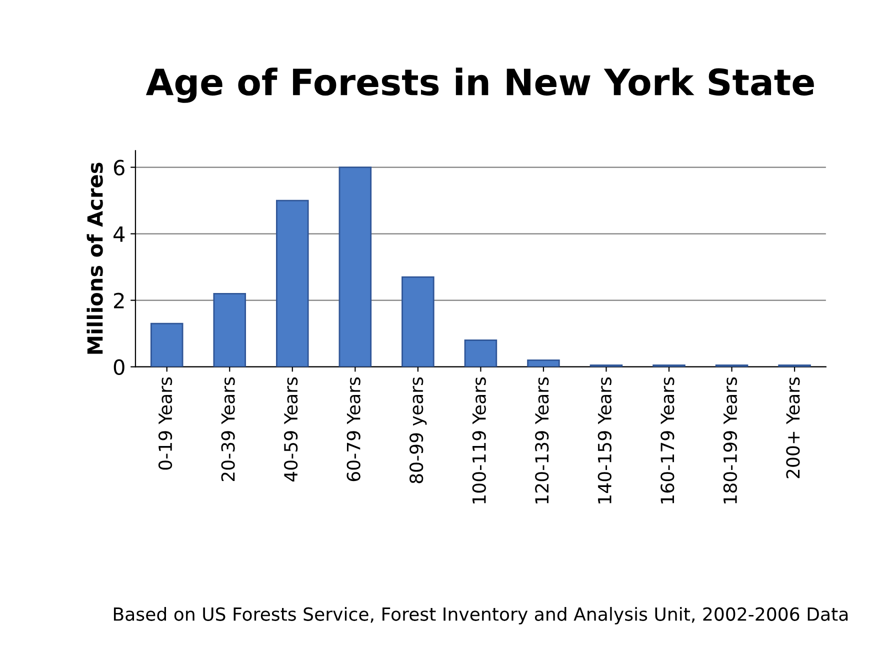 This screenshot has width=874, height=655. Describe the element at coordinates (353, 429) in the screenshot. I see `x-tick-label: 60-79 Years` at that location.